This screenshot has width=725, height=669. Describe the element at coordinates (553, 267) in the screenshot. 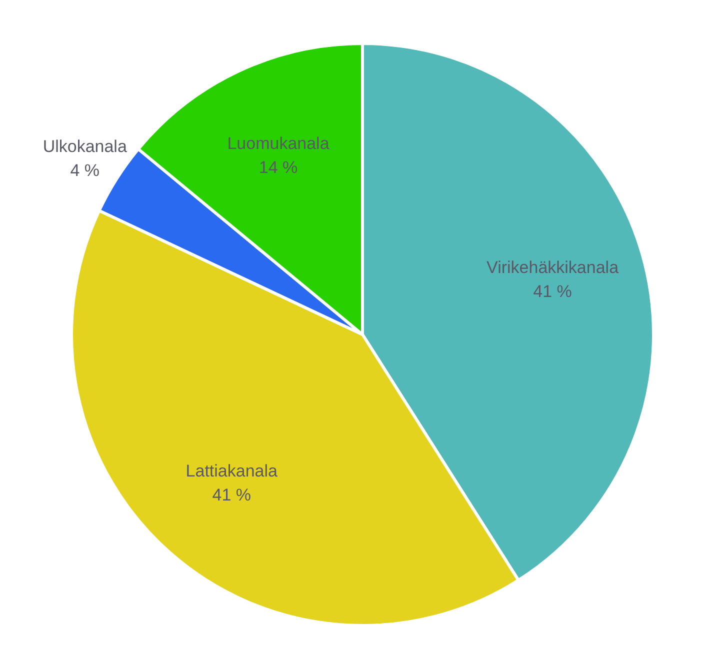

I see `slice-label: Virikehäkkikanala` at that location.